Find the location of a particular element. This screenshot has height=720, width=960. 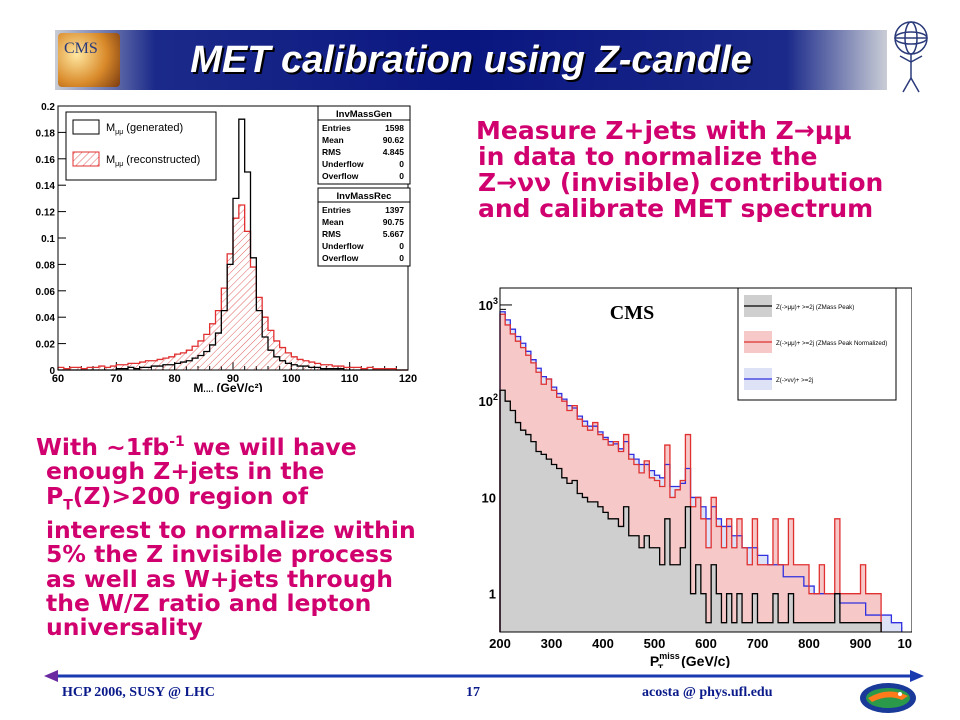

x-tick-label: 70 is located at coordinates (116, 379).